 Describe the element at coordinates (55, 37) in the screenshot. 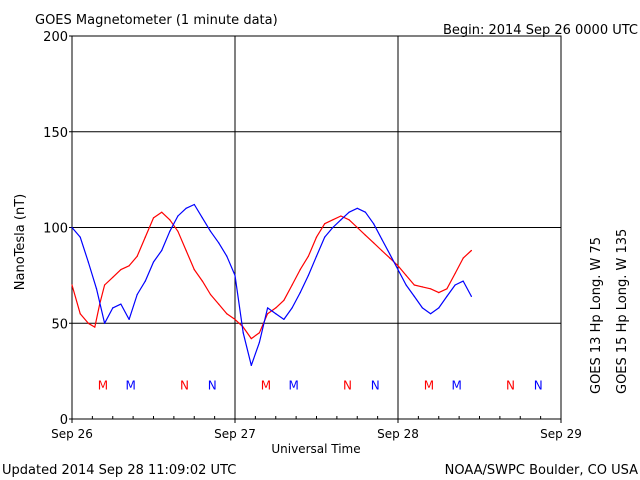

I see `y-tick-label: 200` at that location.